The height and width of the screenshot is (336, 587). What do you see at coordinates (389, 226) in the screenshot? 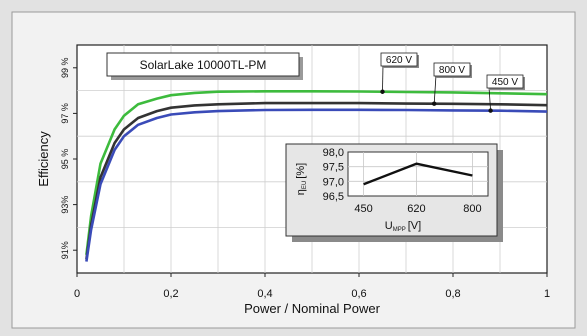
I see `inset-x-symbol: U` at bounding box center [389, 226].